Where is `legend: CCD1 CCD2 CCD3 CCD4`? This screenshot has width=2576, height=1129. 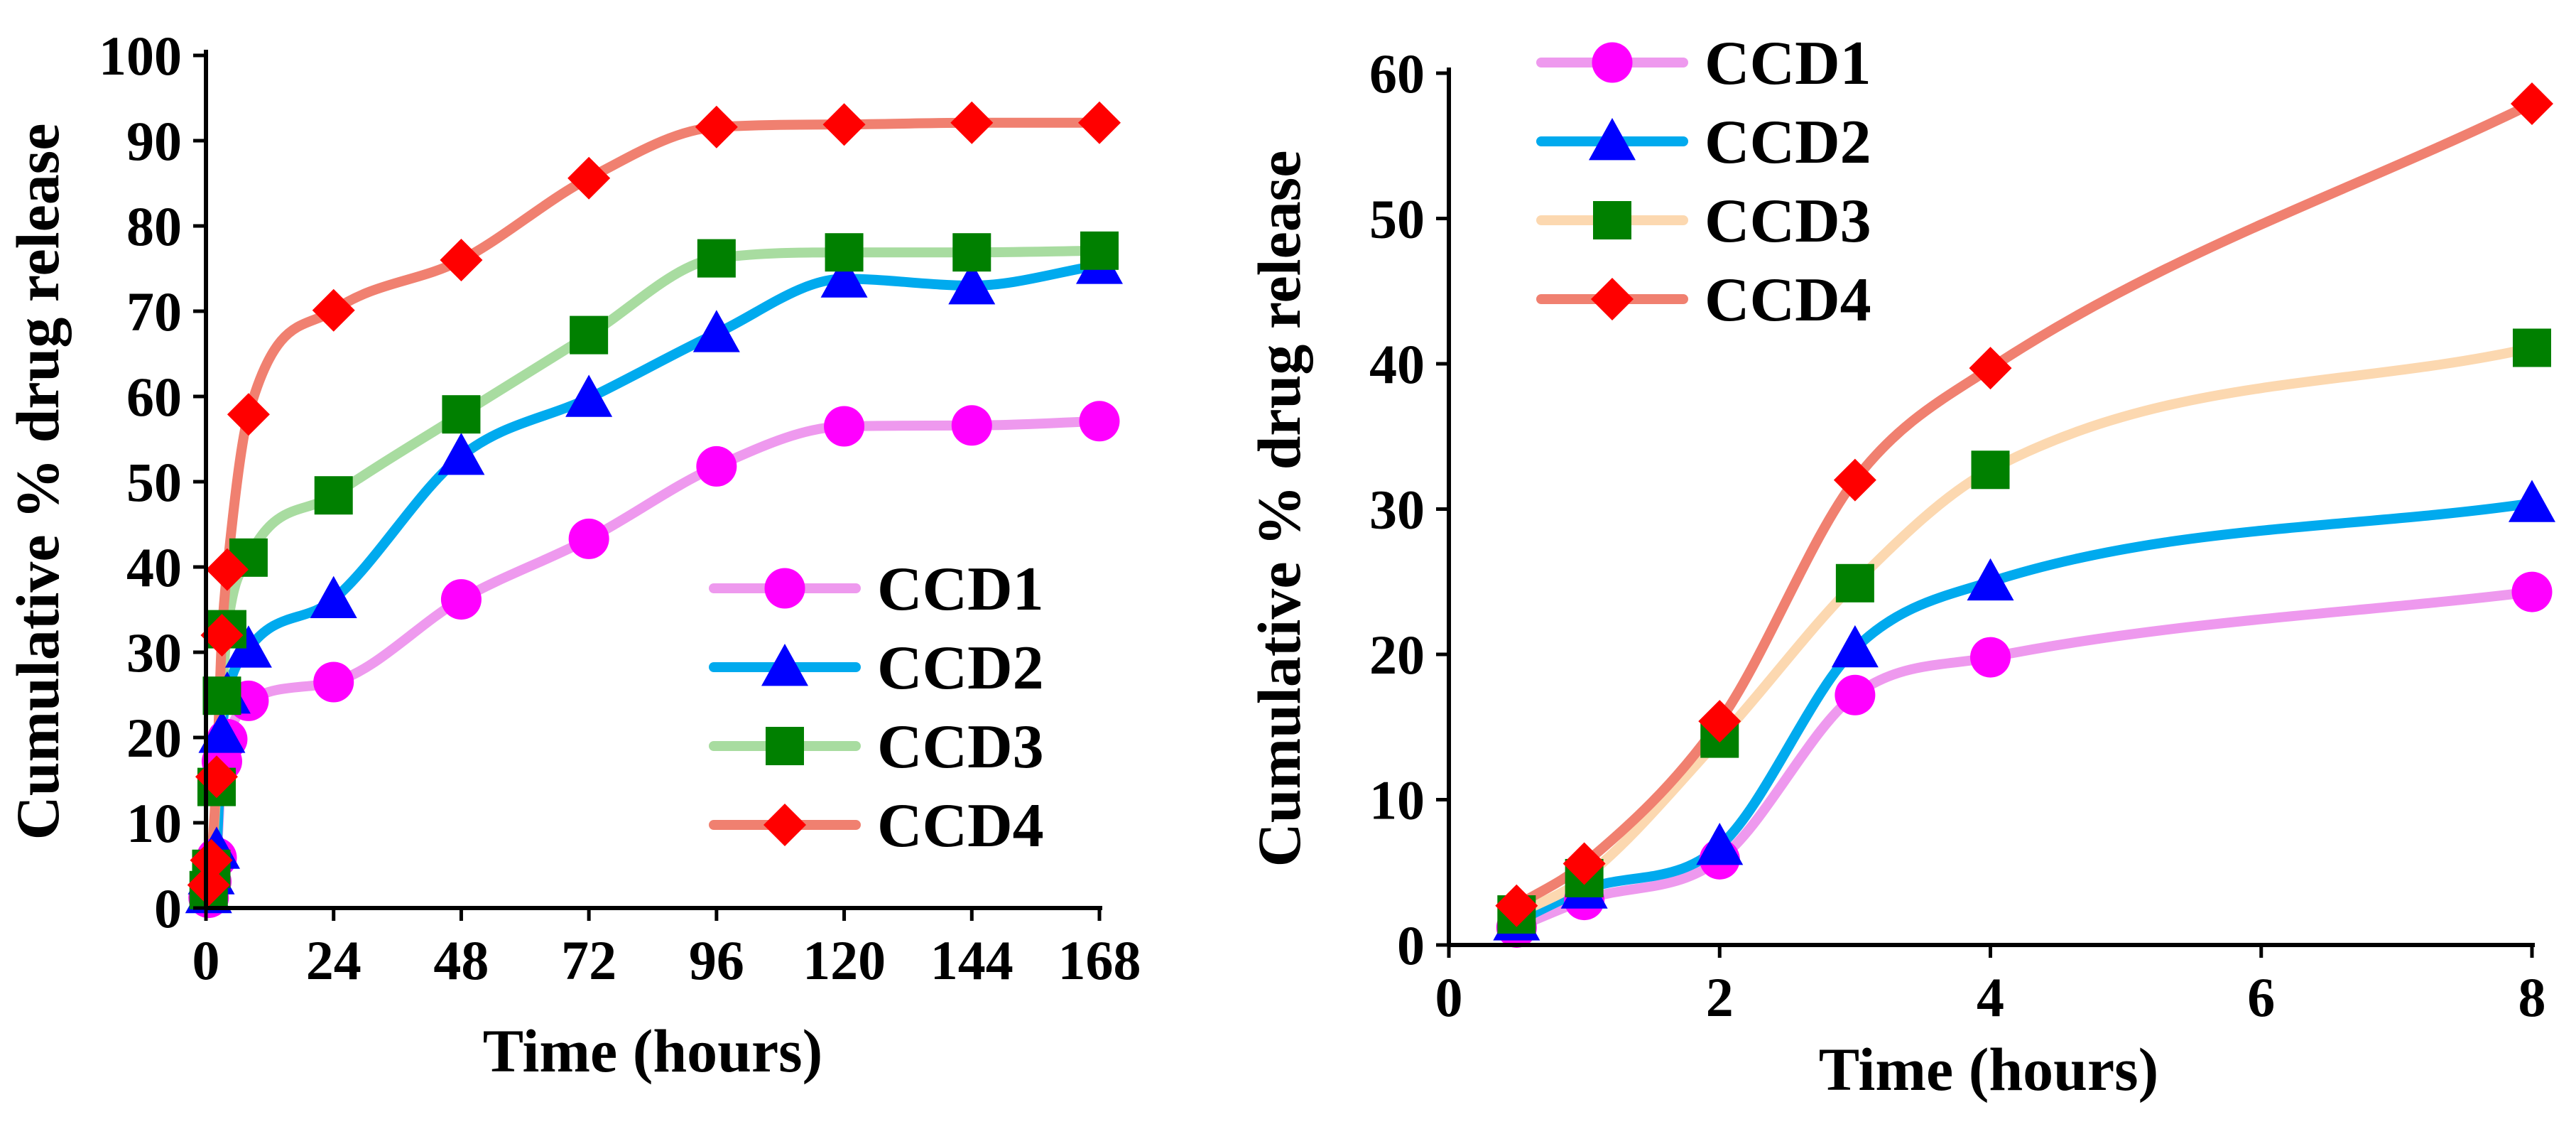 legend: CCD1 CCD2 CCD3 CCD4 is located at coordinates (877, 707).